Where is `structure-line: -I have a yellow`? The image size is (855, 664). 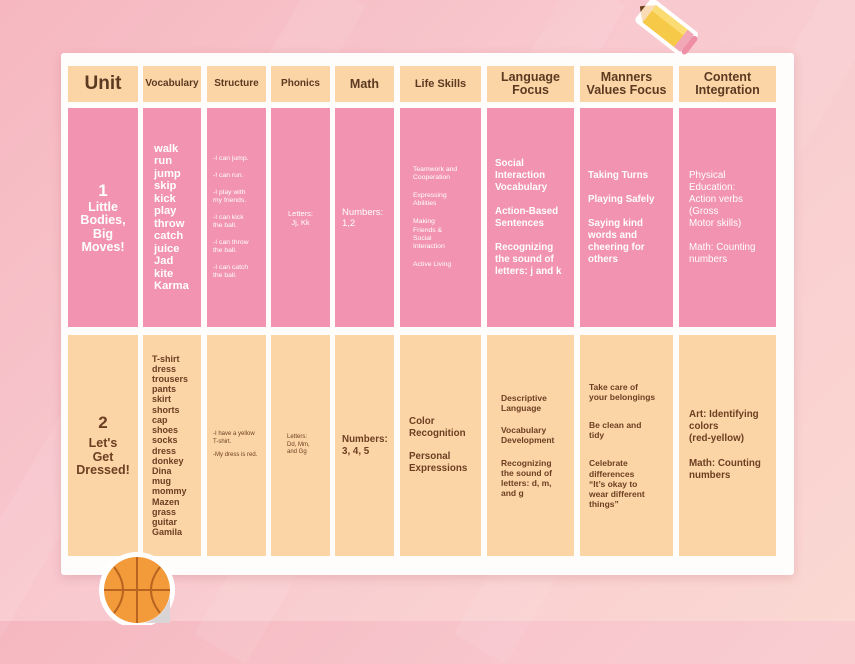 structure-line: -I have a yellow is located at coordinates (234, 434).